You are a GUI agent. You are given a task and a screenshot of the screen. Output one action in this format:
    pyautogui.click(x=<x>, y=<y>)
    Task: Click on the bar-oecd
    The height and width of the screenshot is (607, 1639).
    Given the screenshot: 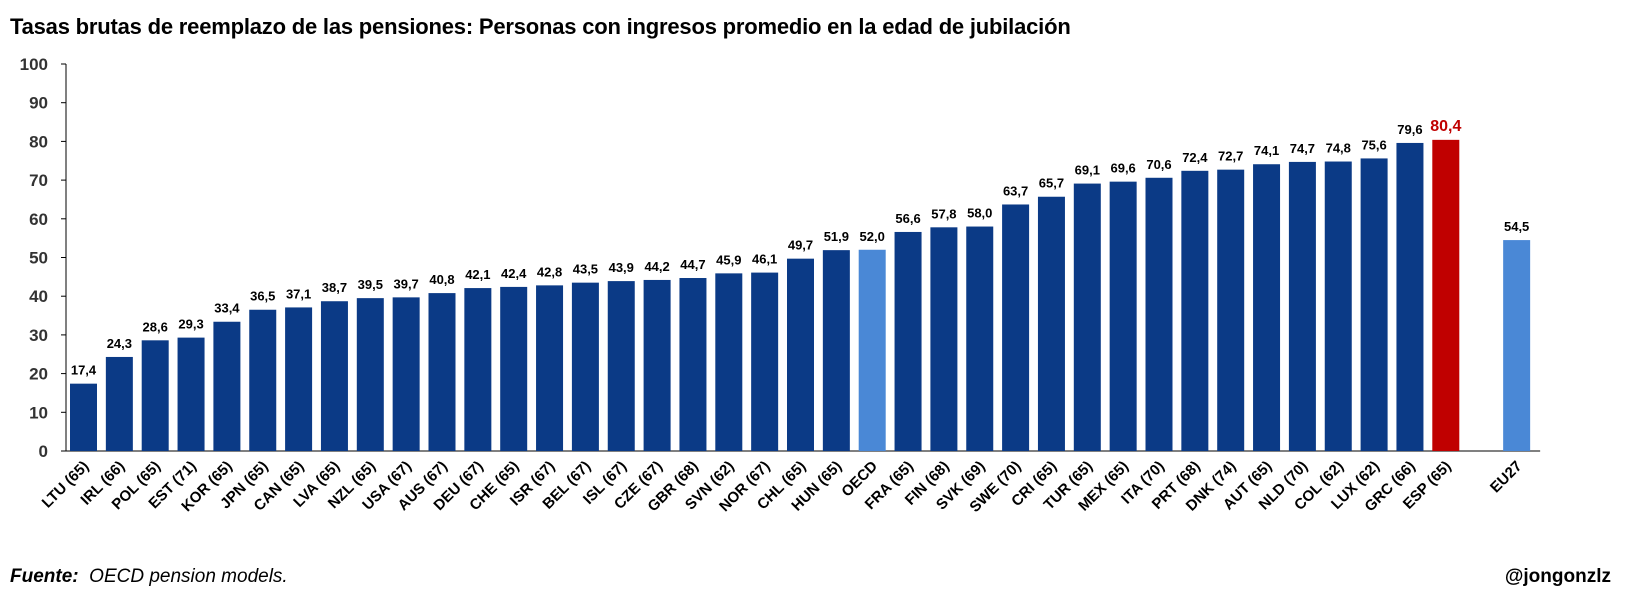 What is the action you would take?
    pyautogui.click(x=872, y=350)
    